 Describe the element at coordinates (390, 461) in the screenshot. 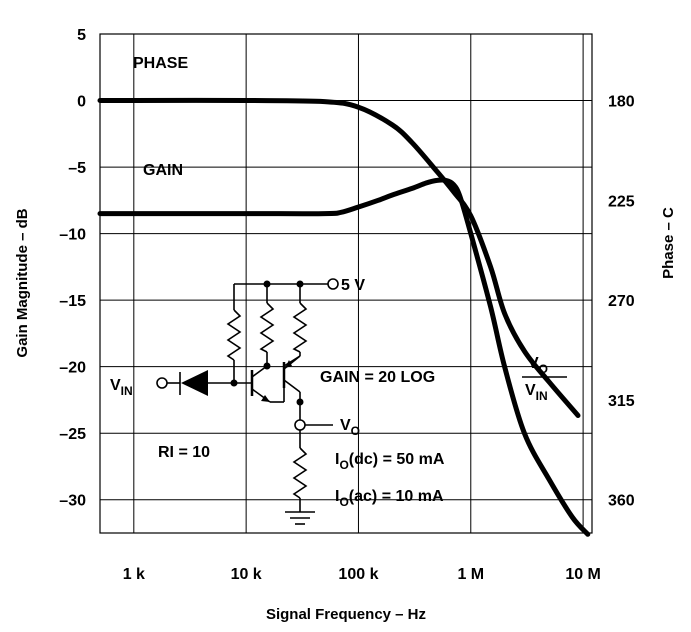

I see `io-dc-label: IO(dc) = 50 mA` at that location.